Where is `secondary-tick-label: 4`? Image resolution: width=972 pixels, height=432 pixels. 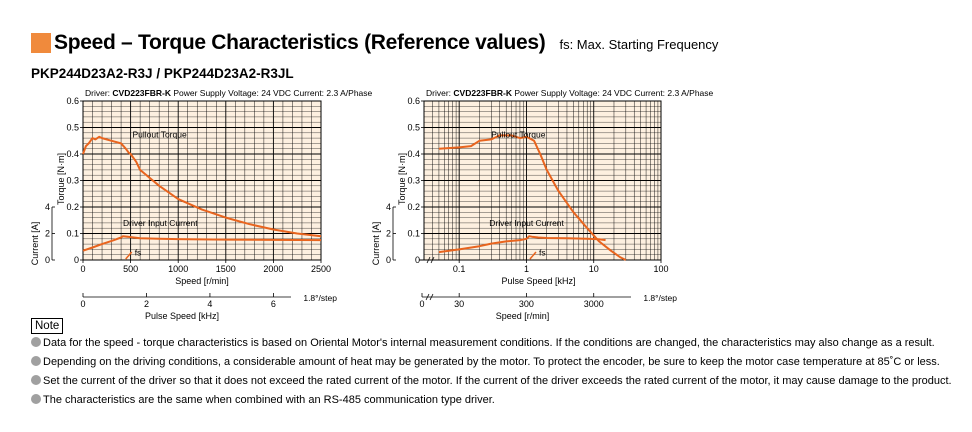 secondary-tick-label: 4 is located at coordinates (209, 304).